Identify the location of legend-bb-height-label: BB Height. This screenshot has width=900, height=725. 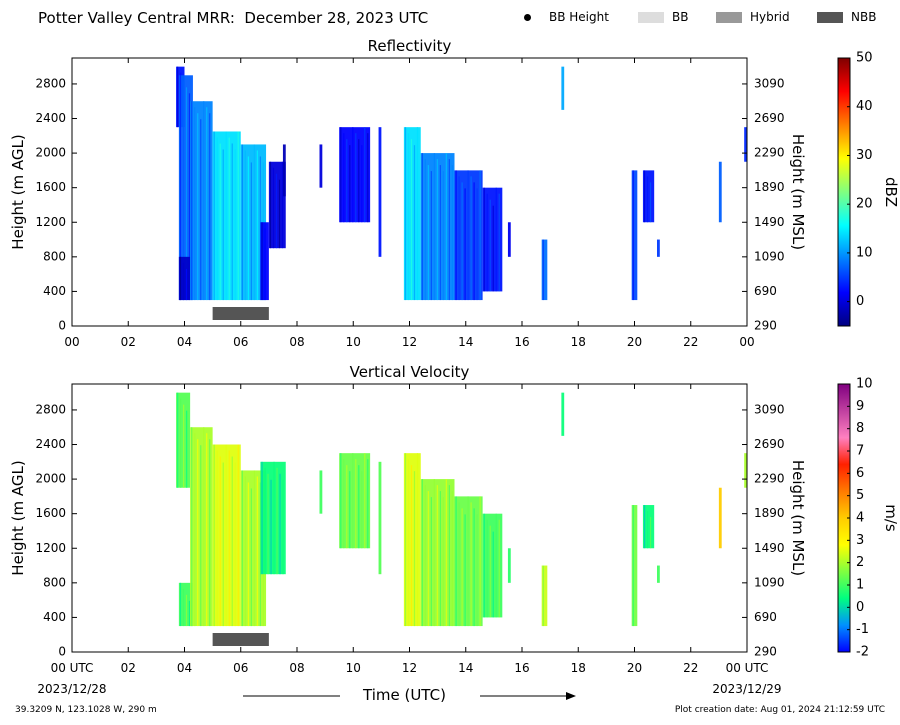
(579, 17).